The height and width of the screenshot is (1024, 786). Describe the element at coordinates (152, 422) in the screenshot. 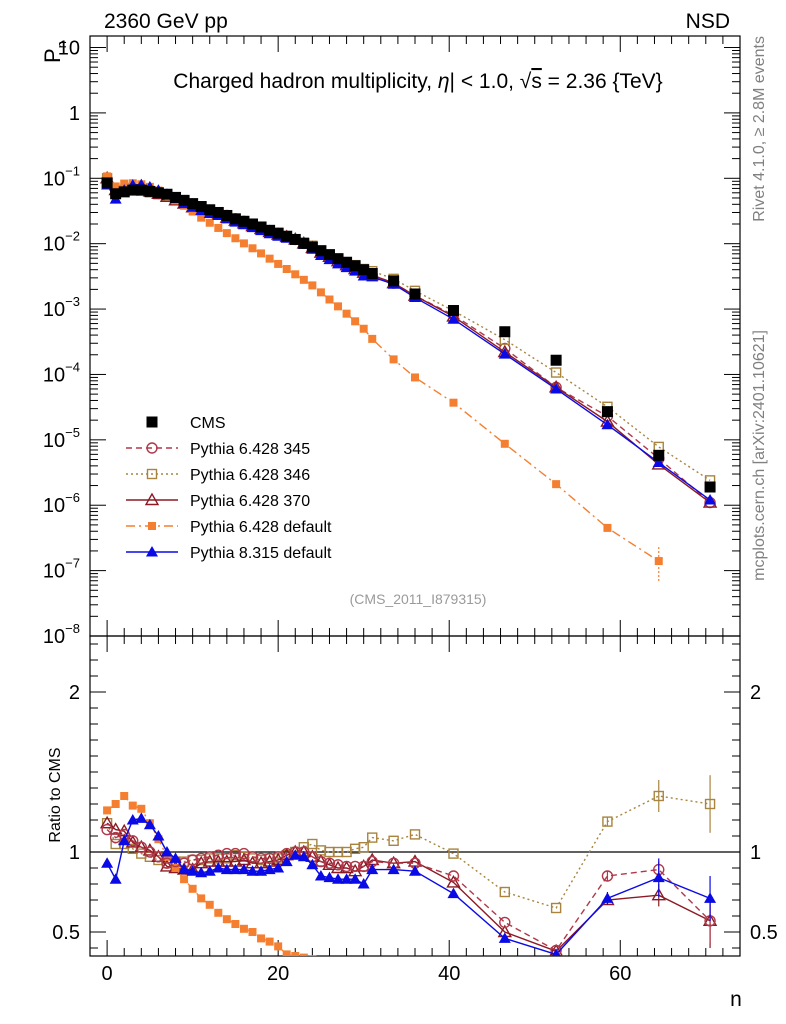

I see `legend-marker` at that location.